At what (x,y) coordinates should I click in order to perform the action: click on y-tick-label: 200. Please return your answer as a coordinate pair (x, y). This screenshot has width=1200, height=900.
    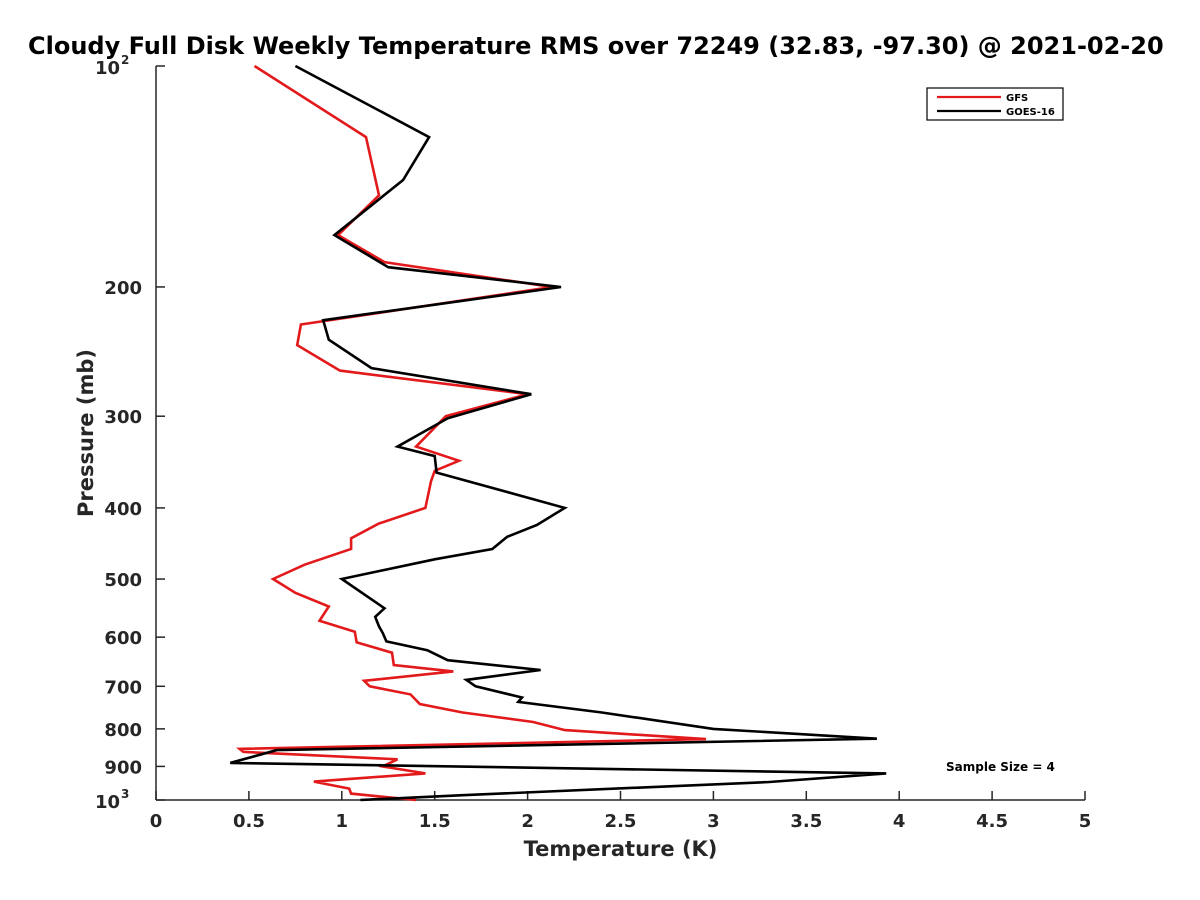
    Looking at the image, I should click on (123, 288).